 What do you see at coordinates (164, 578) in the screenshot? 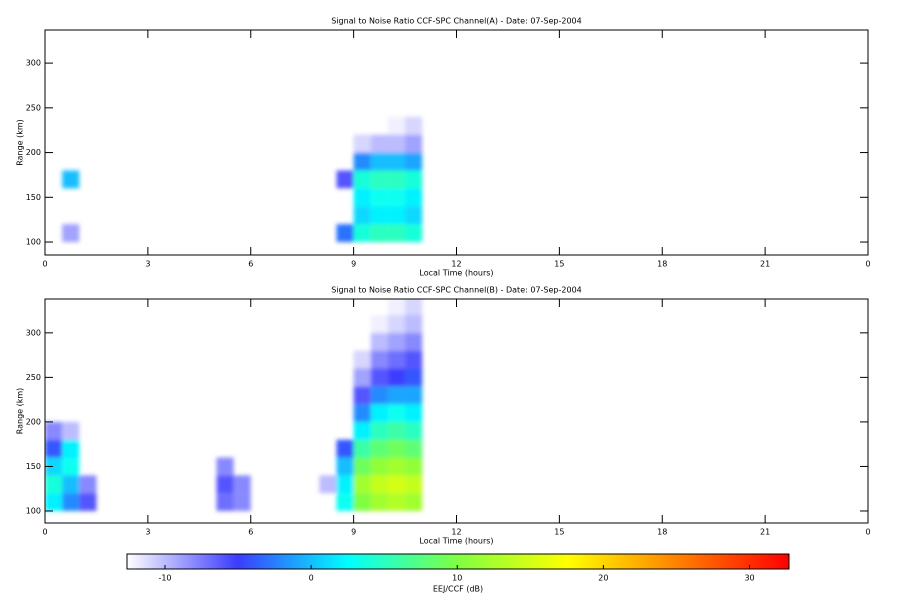
I see `colorbar-tick-label: -10` at bounding box center [164, 578].